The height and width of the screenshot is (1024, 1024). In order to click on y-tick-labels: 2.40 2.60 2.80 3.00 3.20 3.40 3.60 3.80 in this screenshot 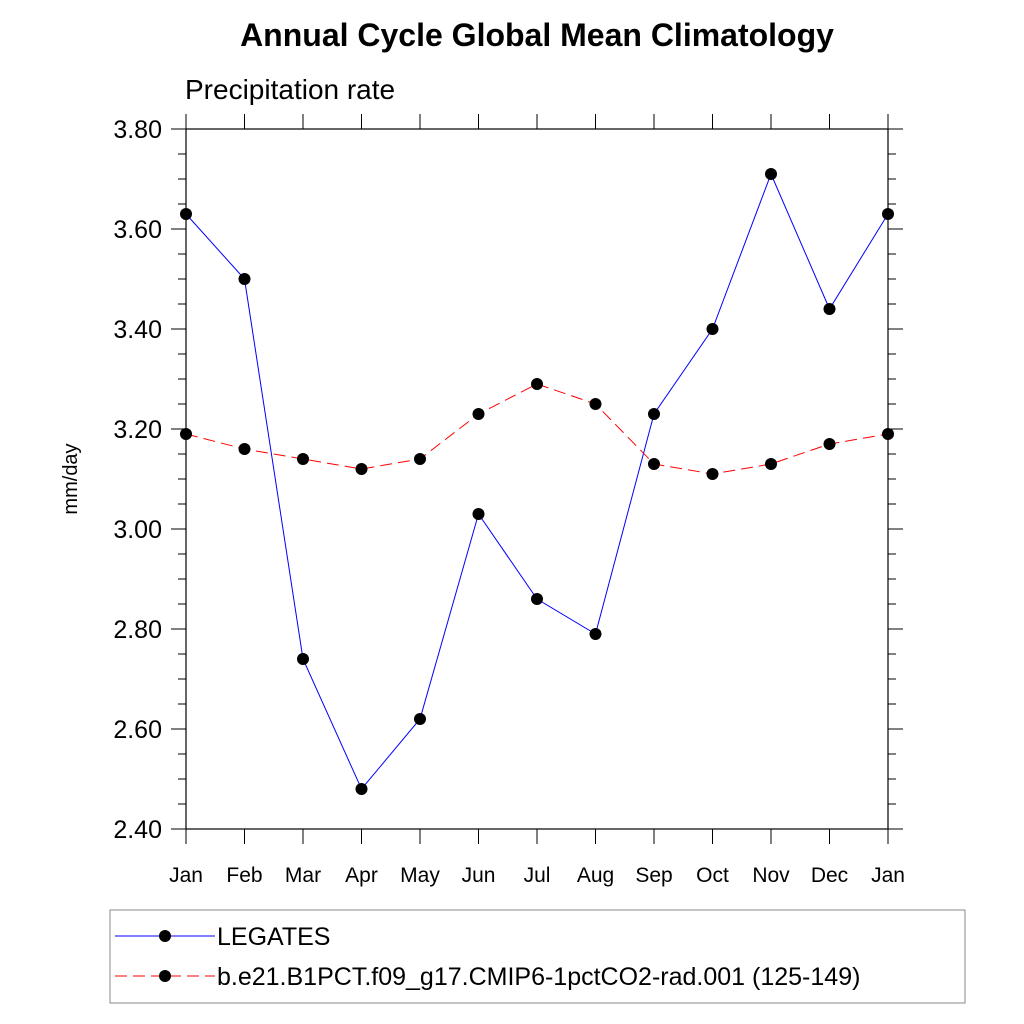, I will do `click(137, 480)`.